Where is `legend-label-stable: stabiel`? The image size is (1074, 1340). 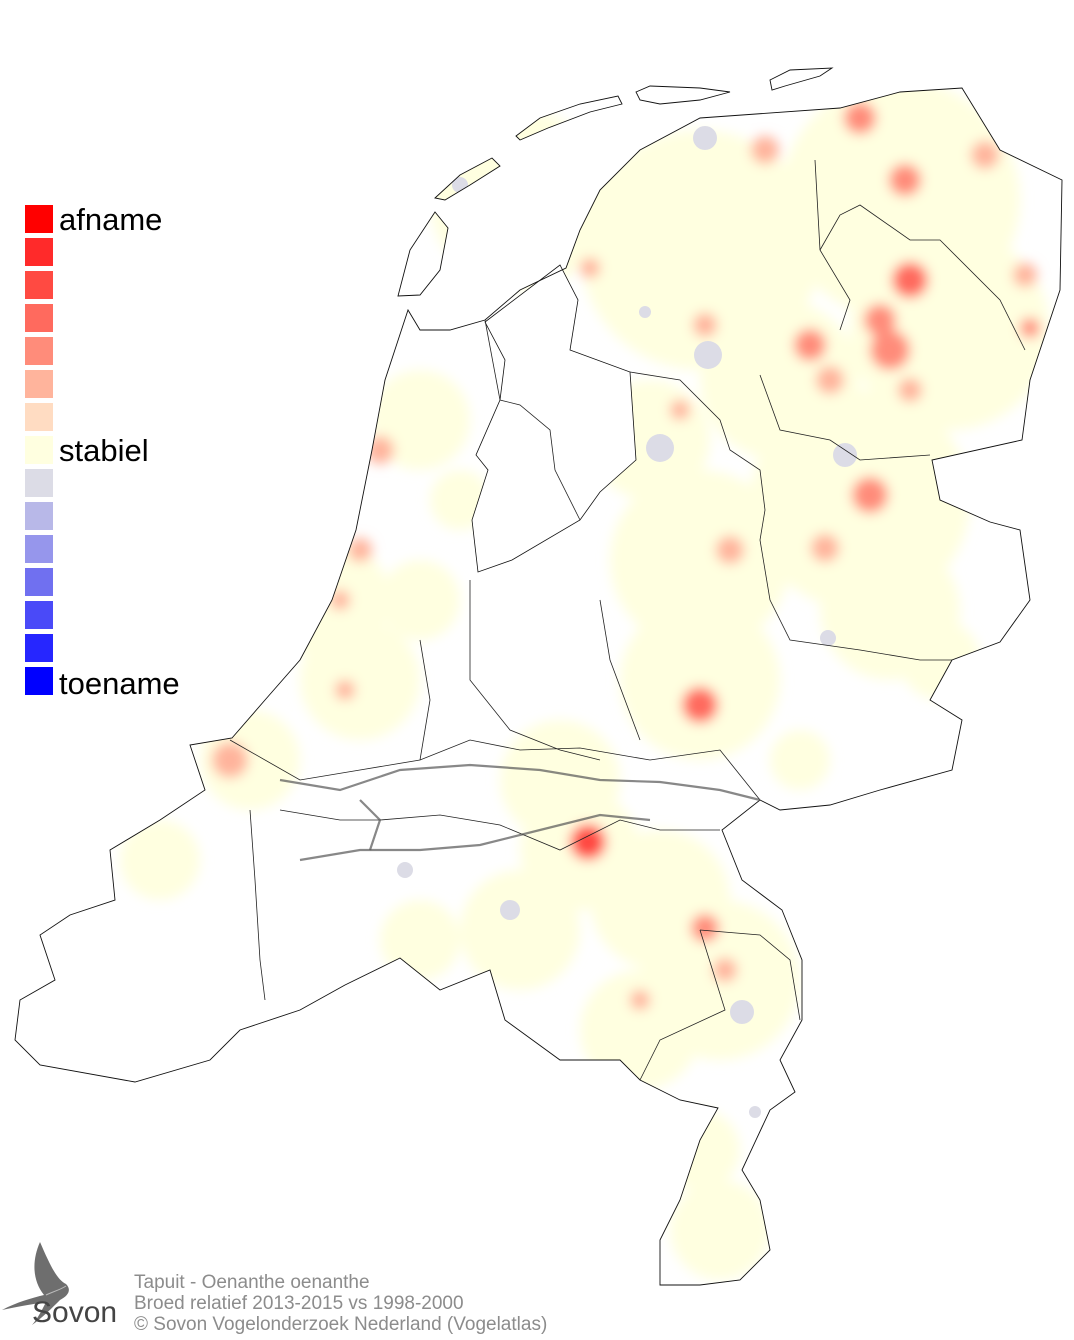 legend-label-stable: stabiel is located at coordinates (104, 450).